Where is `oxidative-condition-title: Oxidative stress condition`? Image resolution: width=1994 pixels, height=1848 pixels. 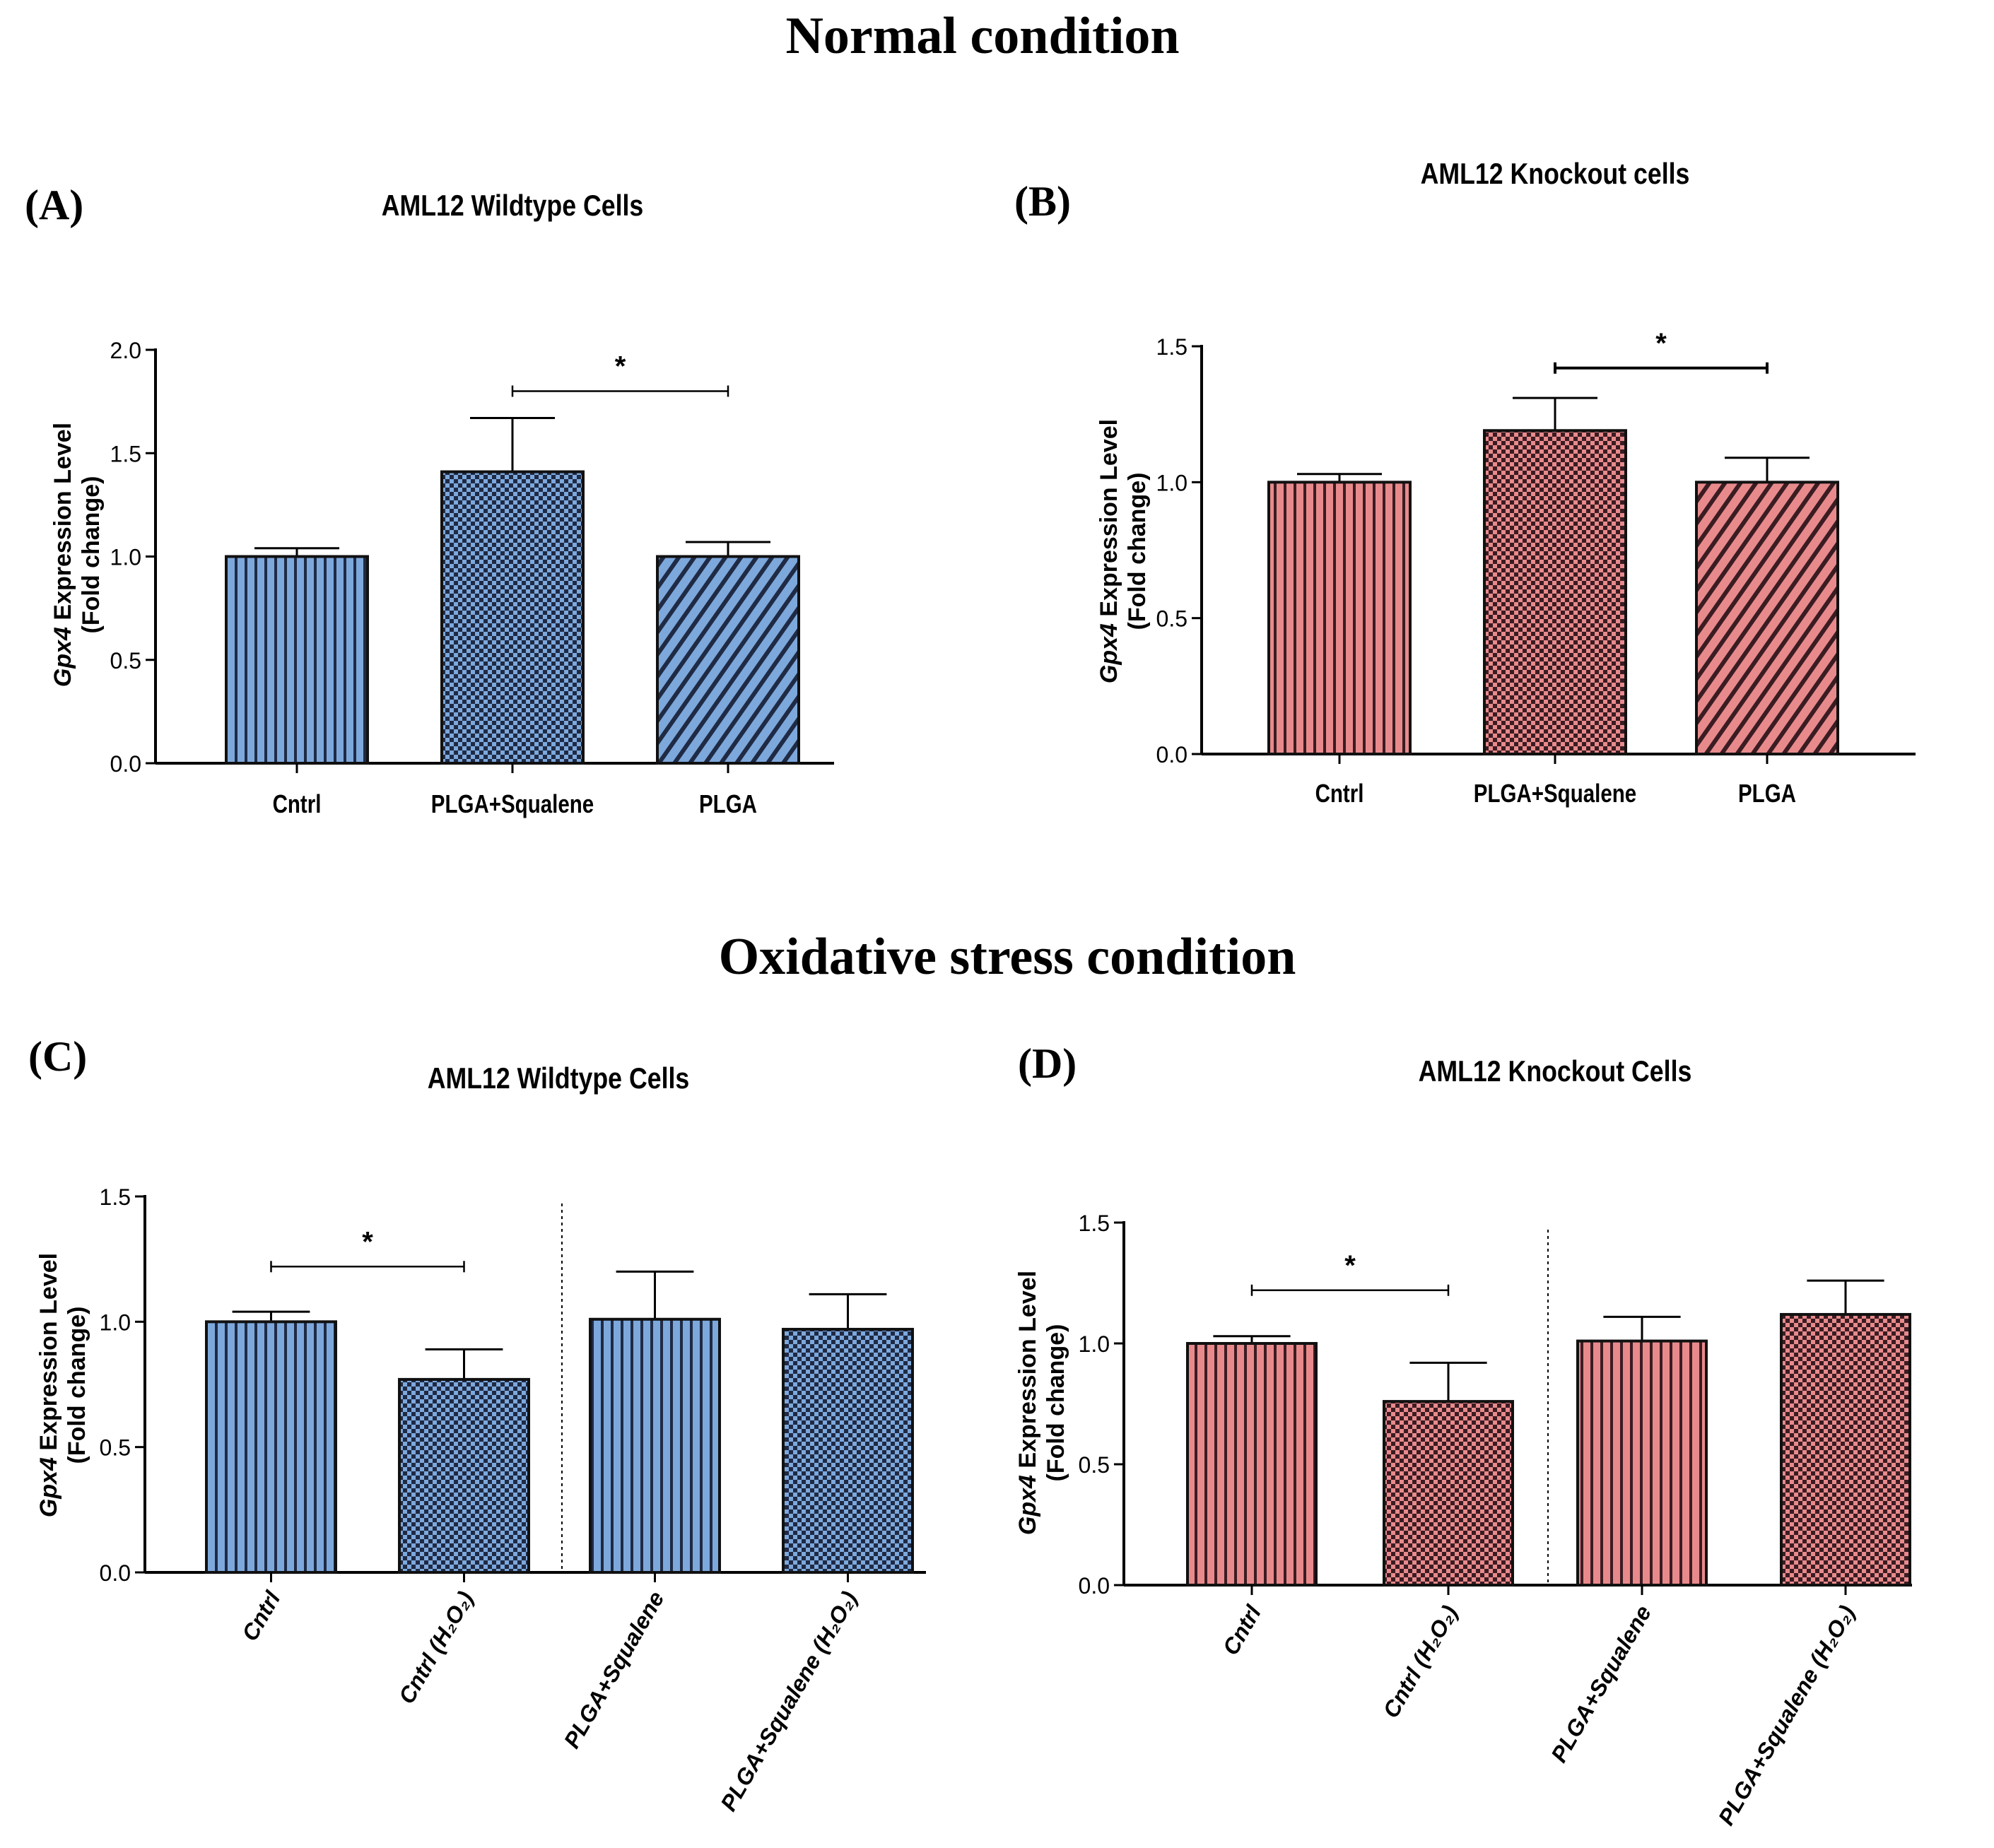 oxidative-condition-title: Oxidative stress condition is located at coordinates (1007, 957).